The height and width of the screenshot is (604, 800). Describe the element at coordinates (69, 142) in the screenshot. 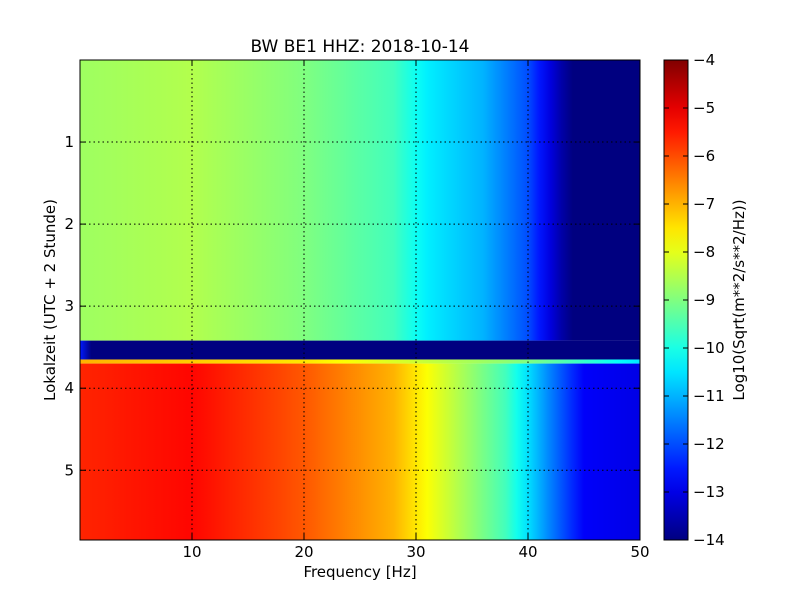

I see `y-tick-label: 1` at that location.